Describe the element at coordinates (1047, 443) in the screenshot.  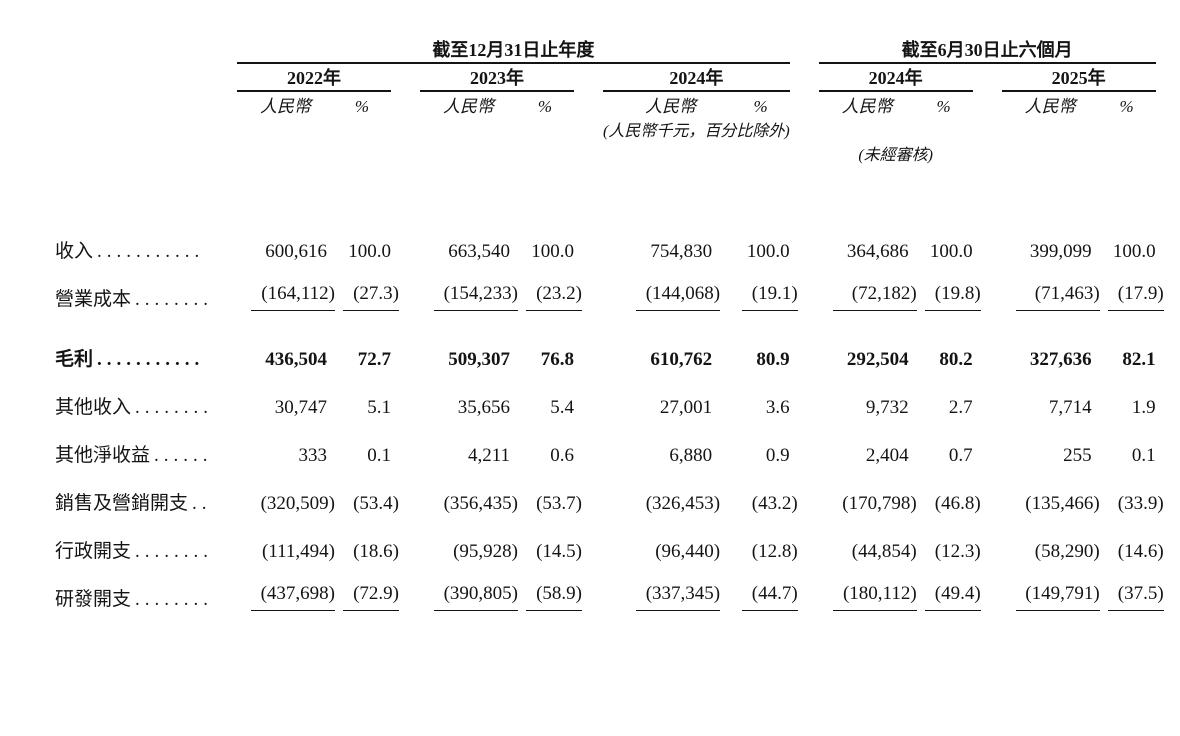
I see `value-rmb: 255` at that location.